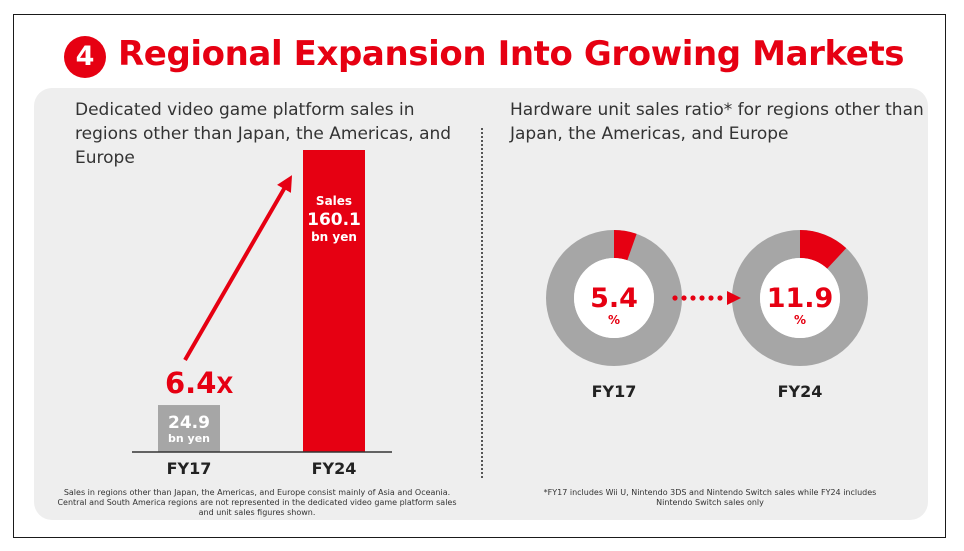 The image size is (964, 551). I want to click on bar-fy17, so click(189, 428).